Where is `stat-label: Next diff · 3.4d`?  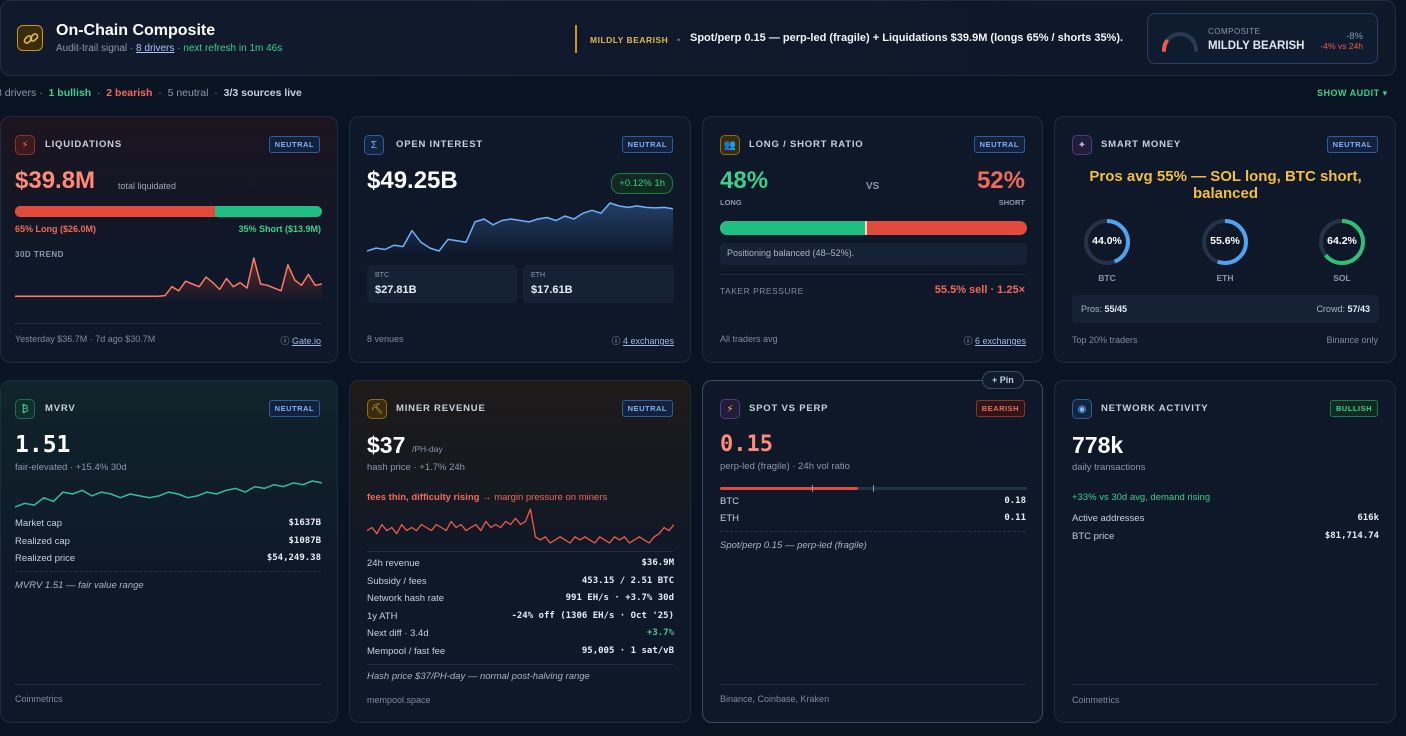
stat-label: Next diff · 3.4d is located at coordinates (398, 633).